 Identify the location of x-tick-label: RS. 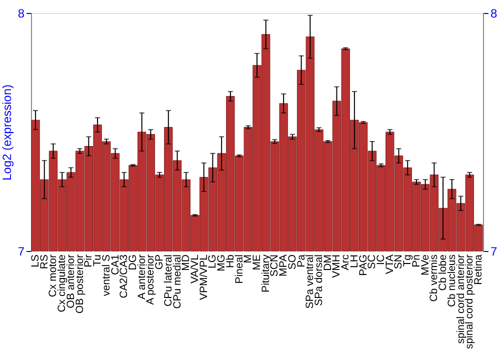
(44, 262).